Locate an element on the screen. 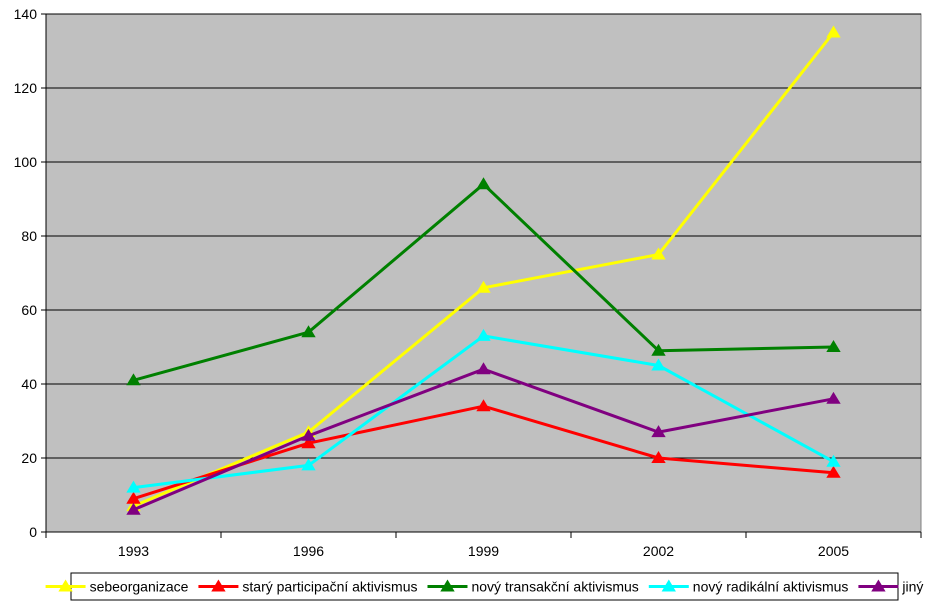 This screenshot has width=929, height=606. x-tick-label: 2005 is located at coordinates (833, 551).